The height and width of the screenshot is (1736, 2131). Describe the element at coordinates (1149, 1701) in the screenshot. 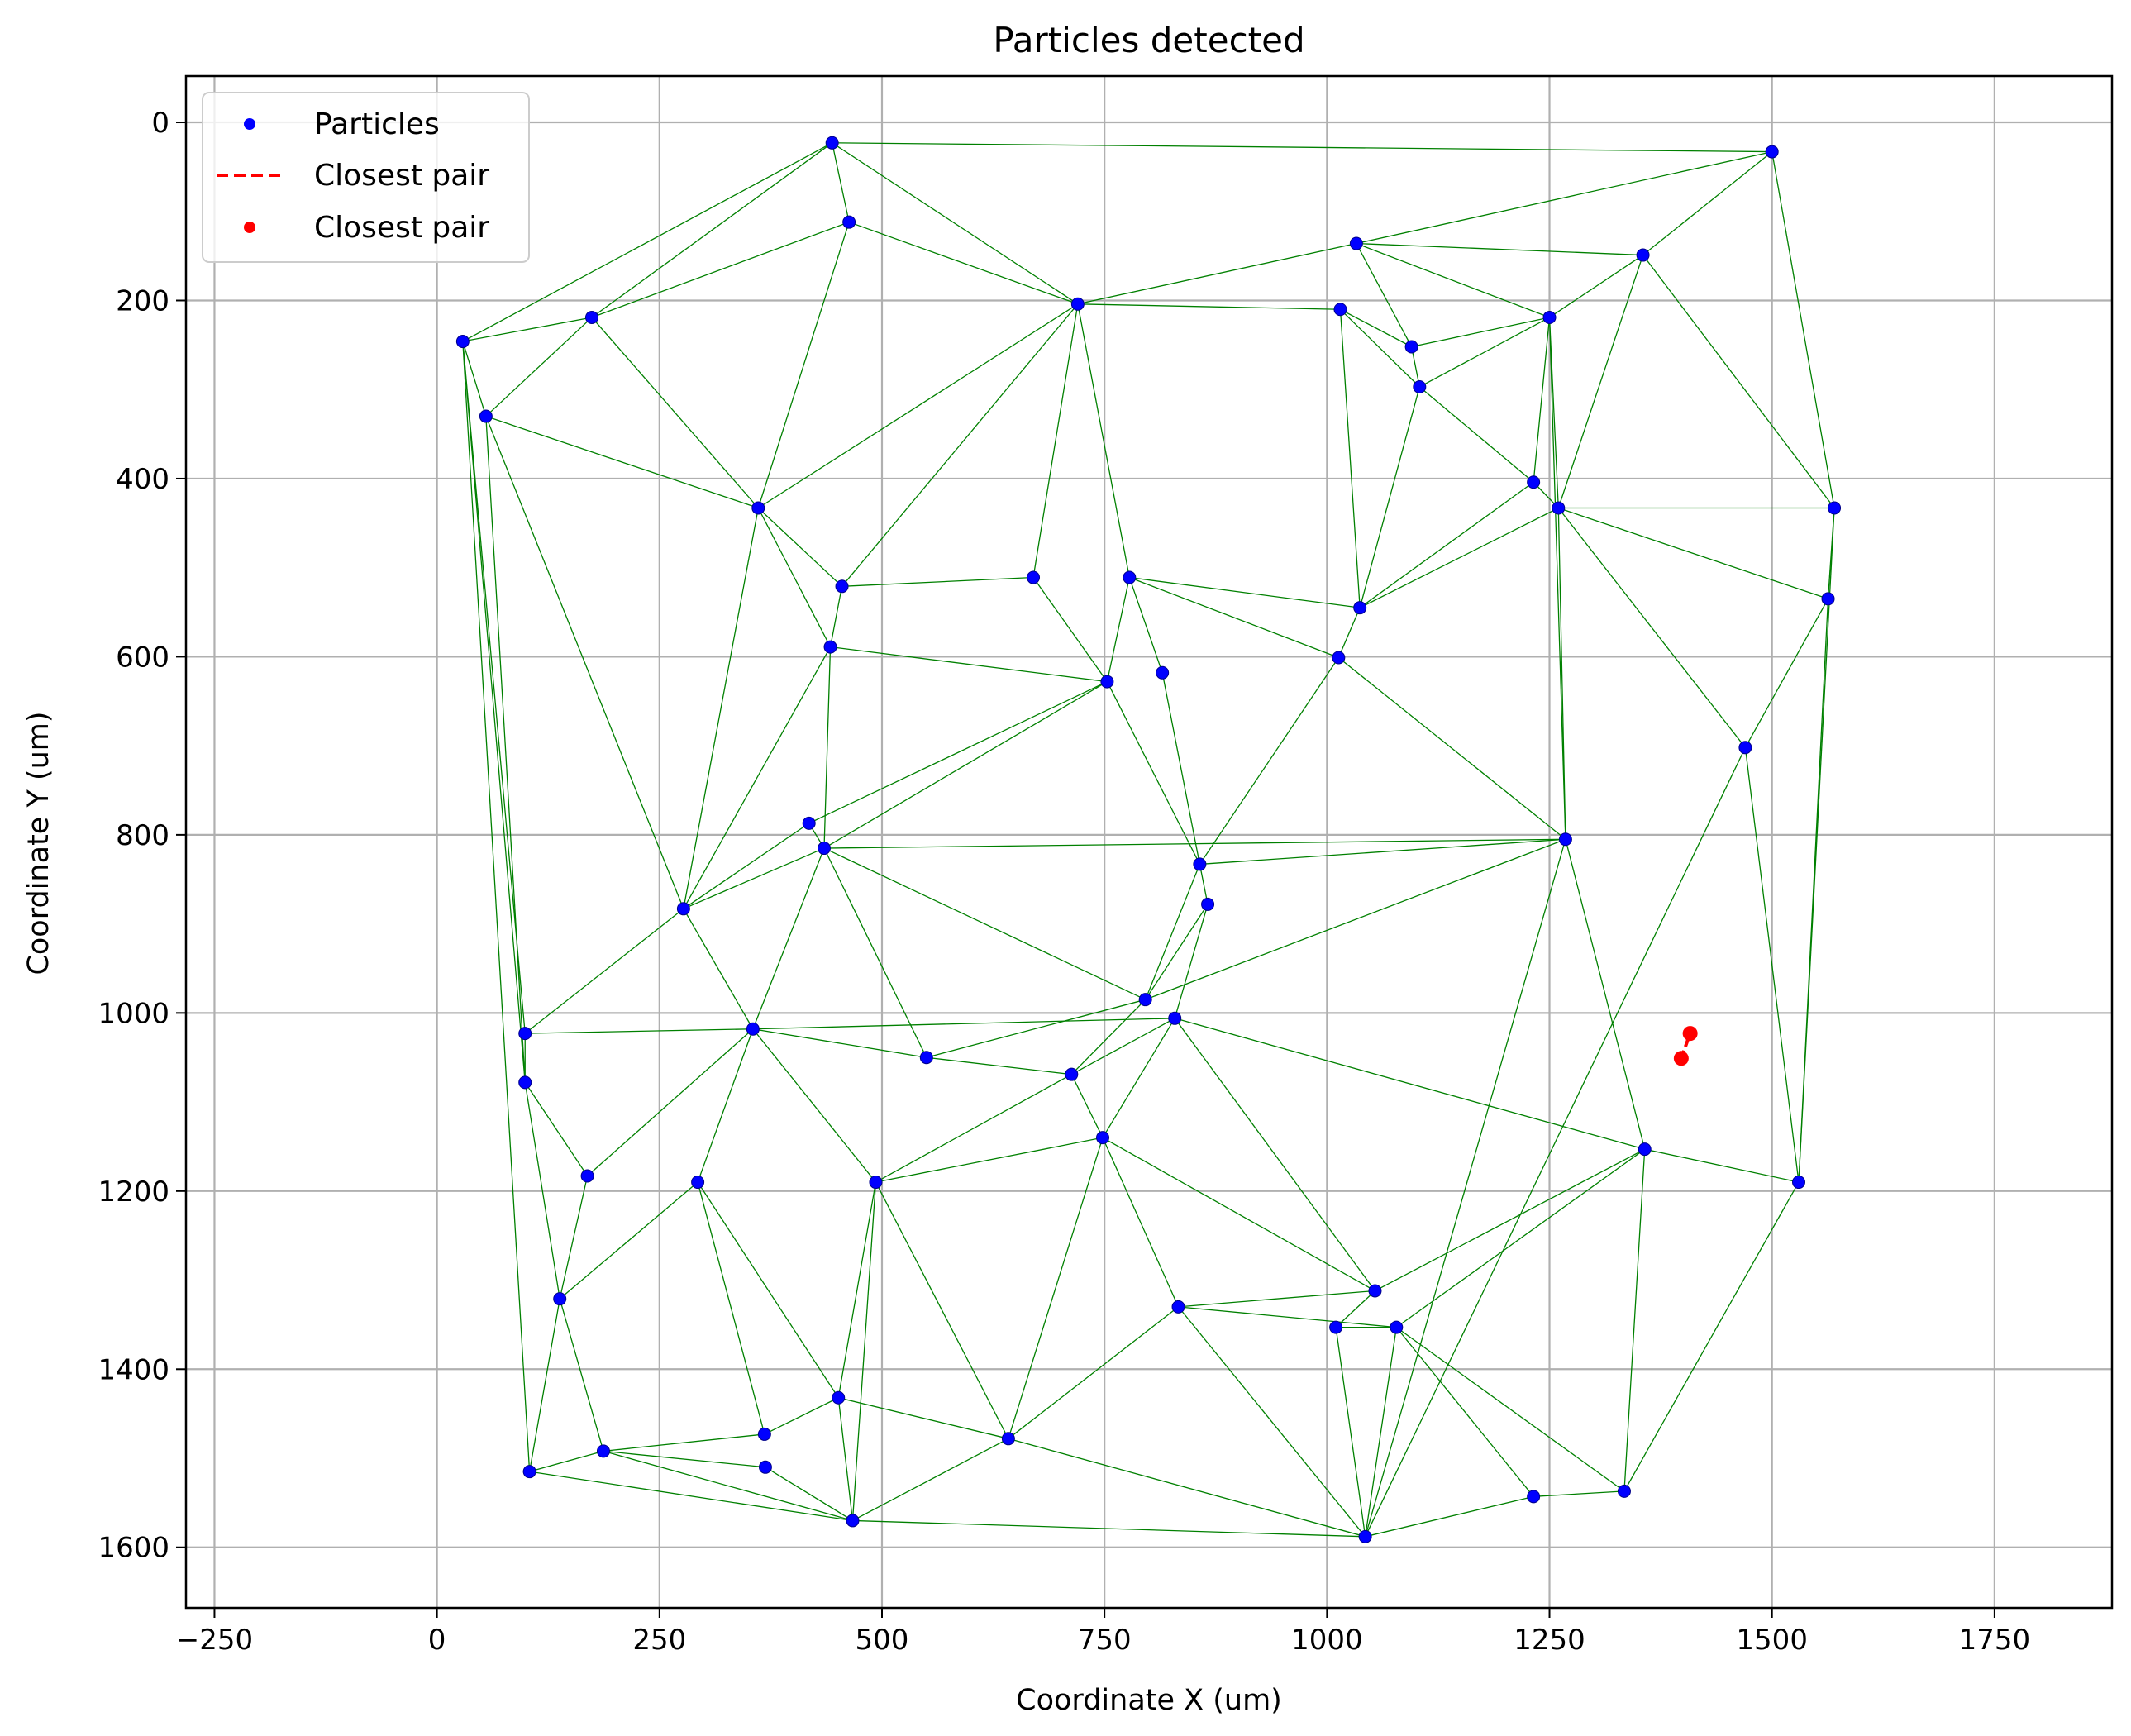

I see `x-axis-label: Coordinate X (um)` at that location.